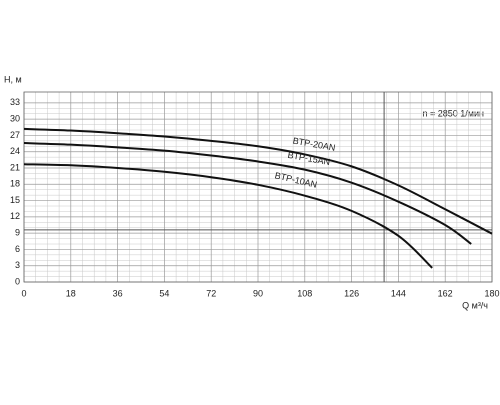 This screenshot has width=500, height=405. What do you see at coordinates (118, 293) in the screenshot?
I see `x-tick-label: 36` at bounding box center [118, 293].